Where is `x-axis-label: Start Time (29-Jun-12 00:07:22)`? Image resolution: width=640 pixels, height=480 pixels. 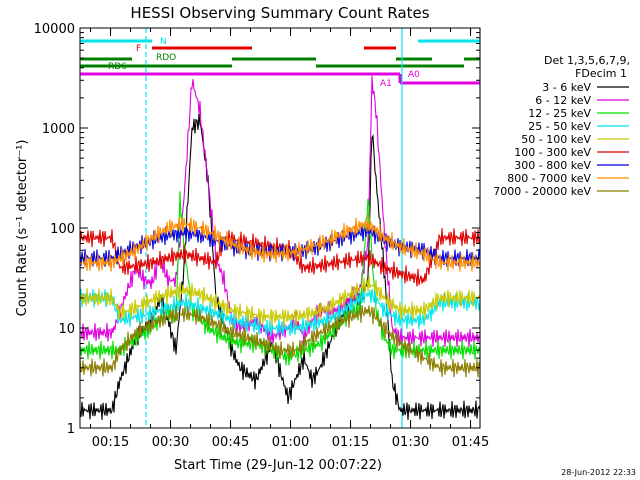 x-axis-label: Start Time (29-Jun-12 00:07:22) is located at coordinates (278, 465).